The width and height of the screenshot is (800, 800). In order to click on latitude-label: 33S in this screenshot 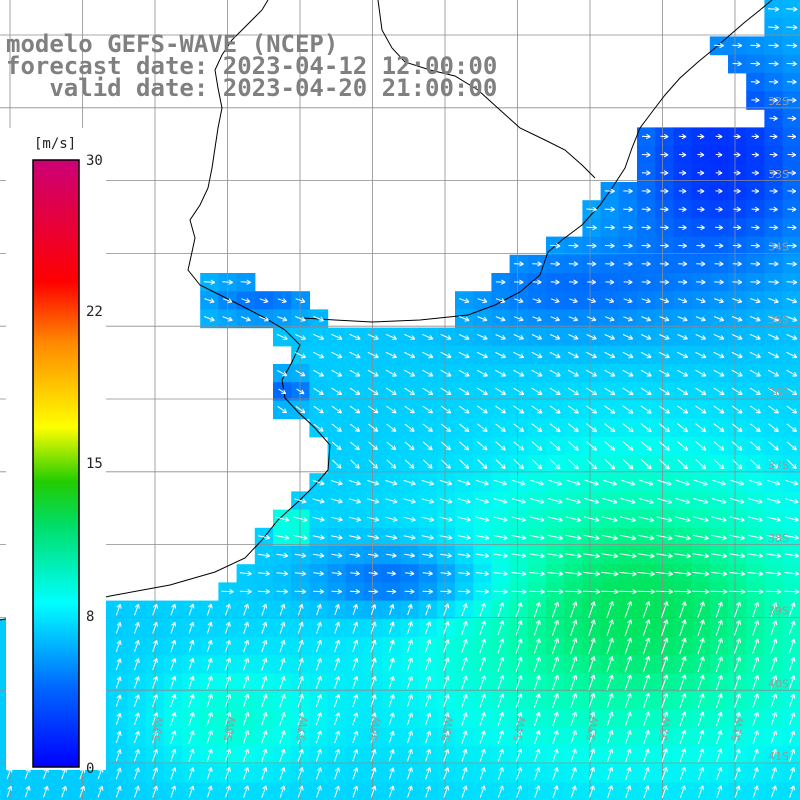, I will do `click(778, 174)`.